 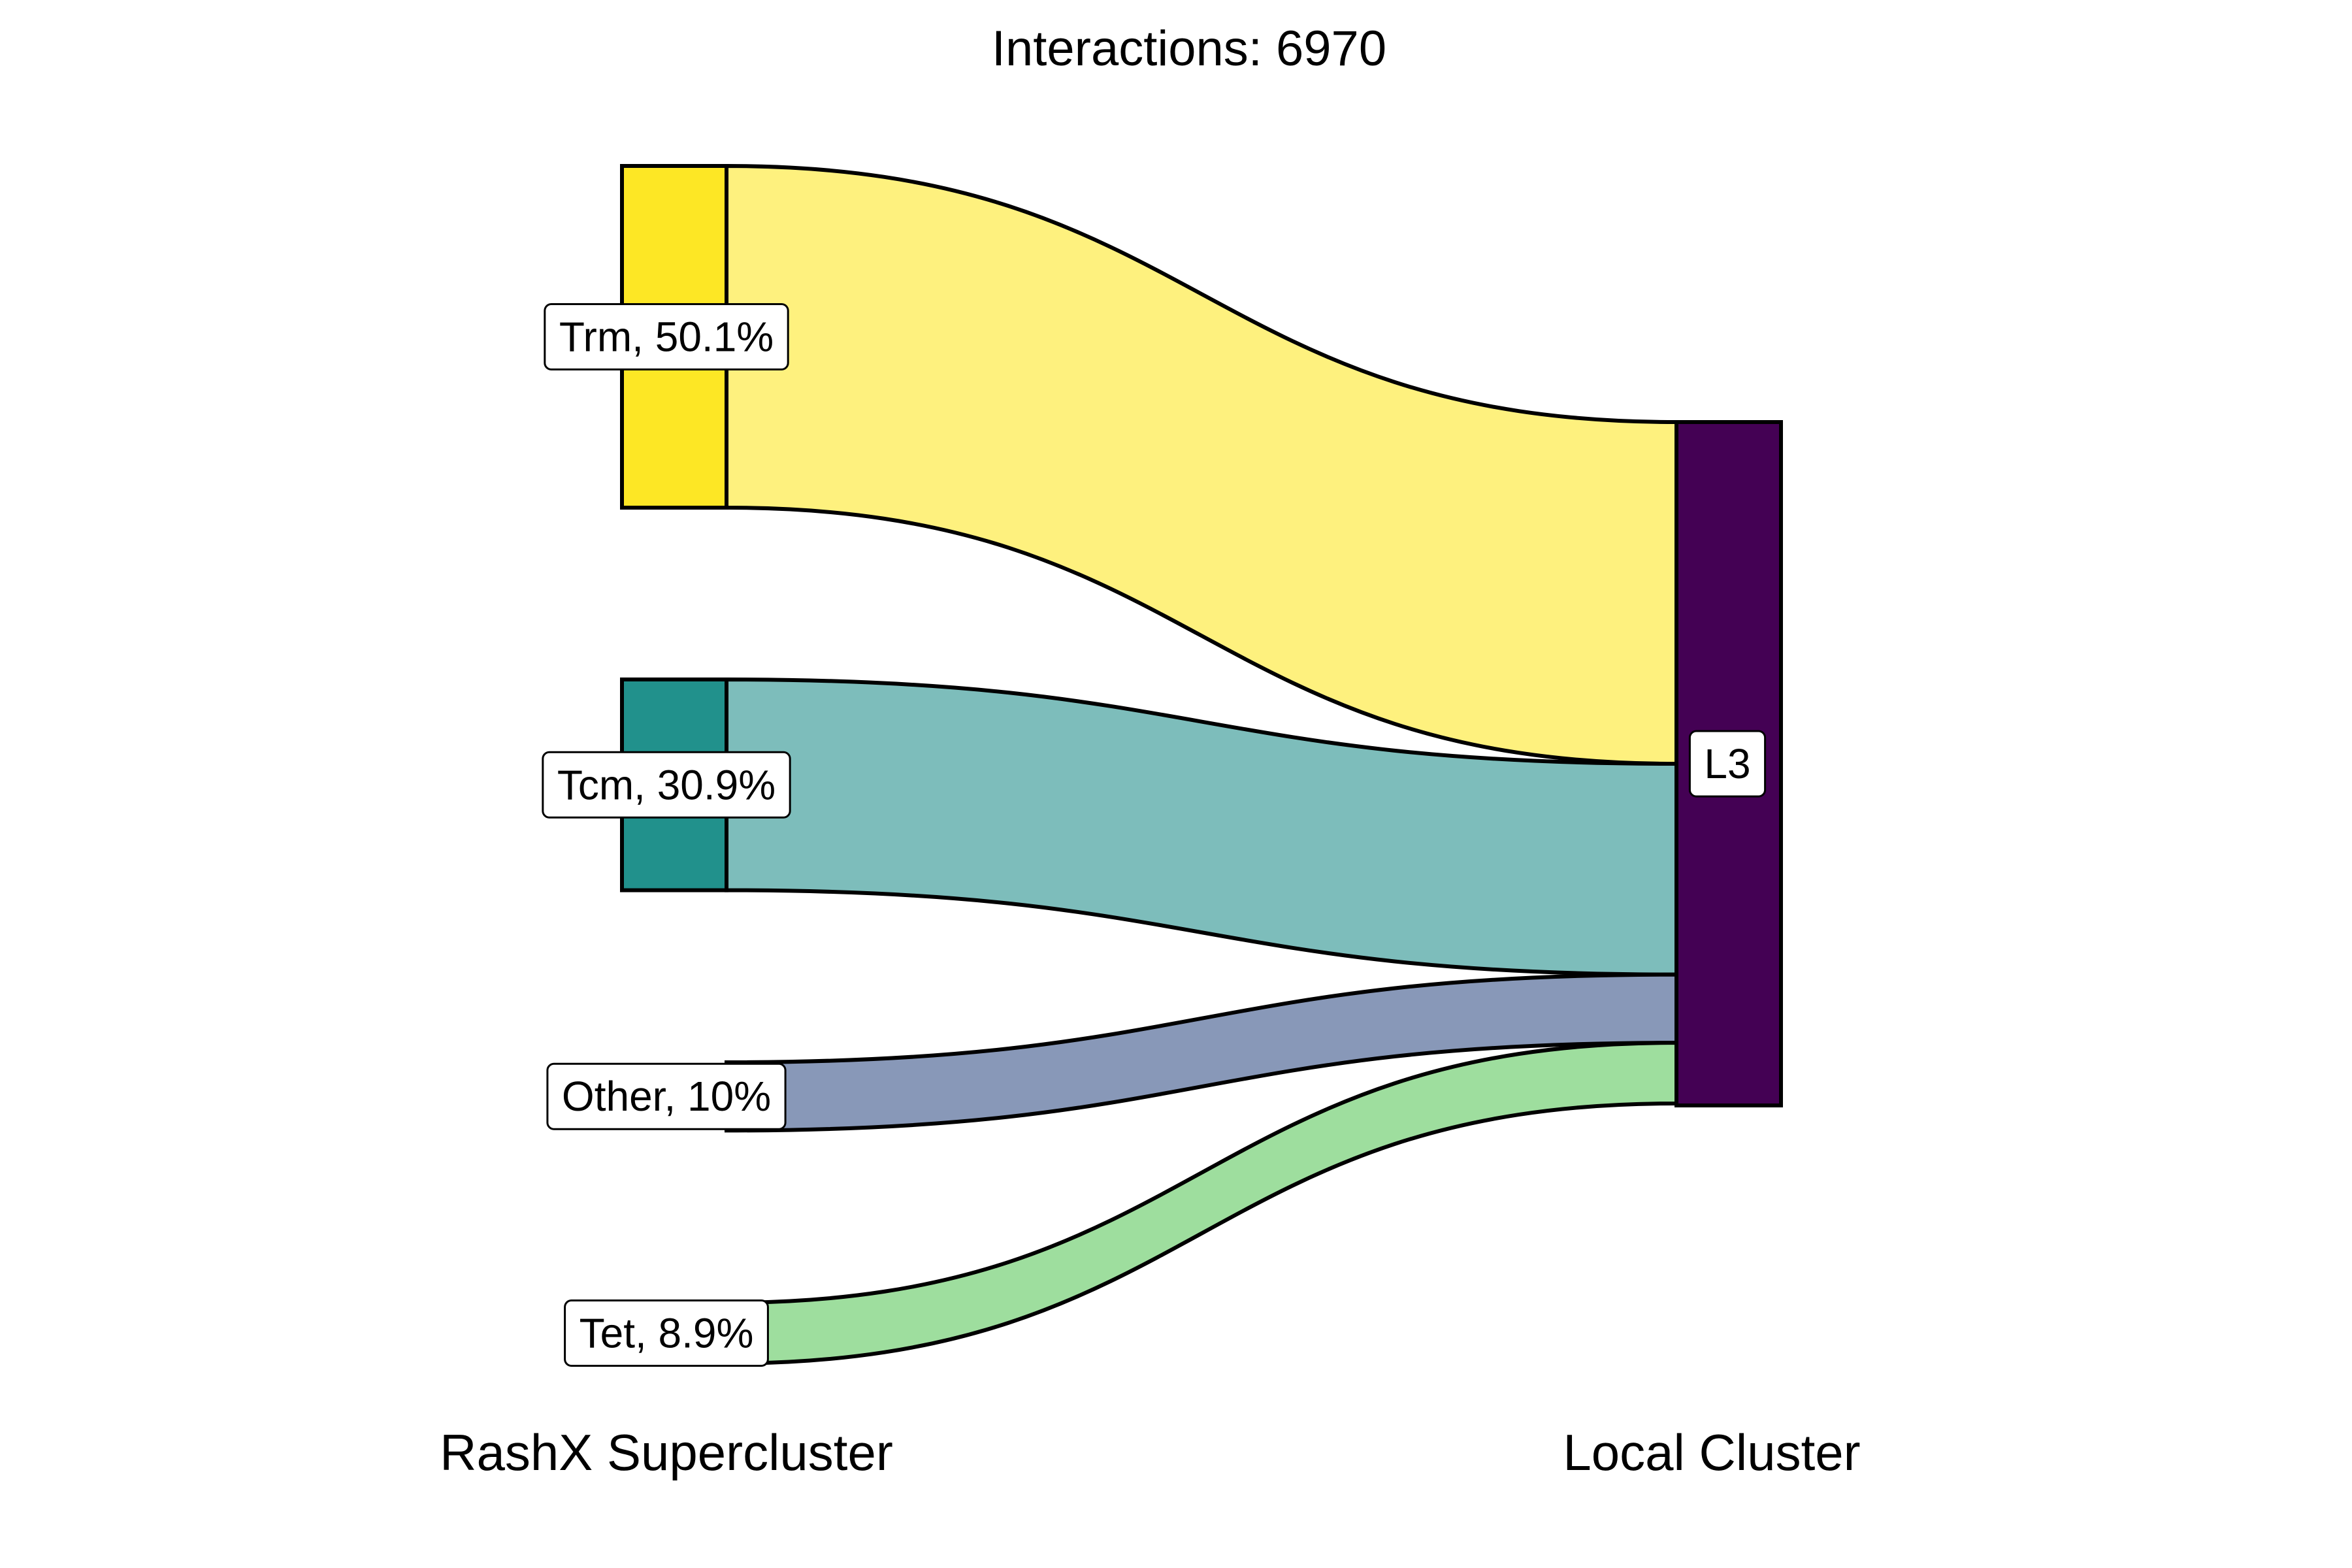 I want to click on source-axis-label: RashX Supercluster, so click(x=666, y=1452).